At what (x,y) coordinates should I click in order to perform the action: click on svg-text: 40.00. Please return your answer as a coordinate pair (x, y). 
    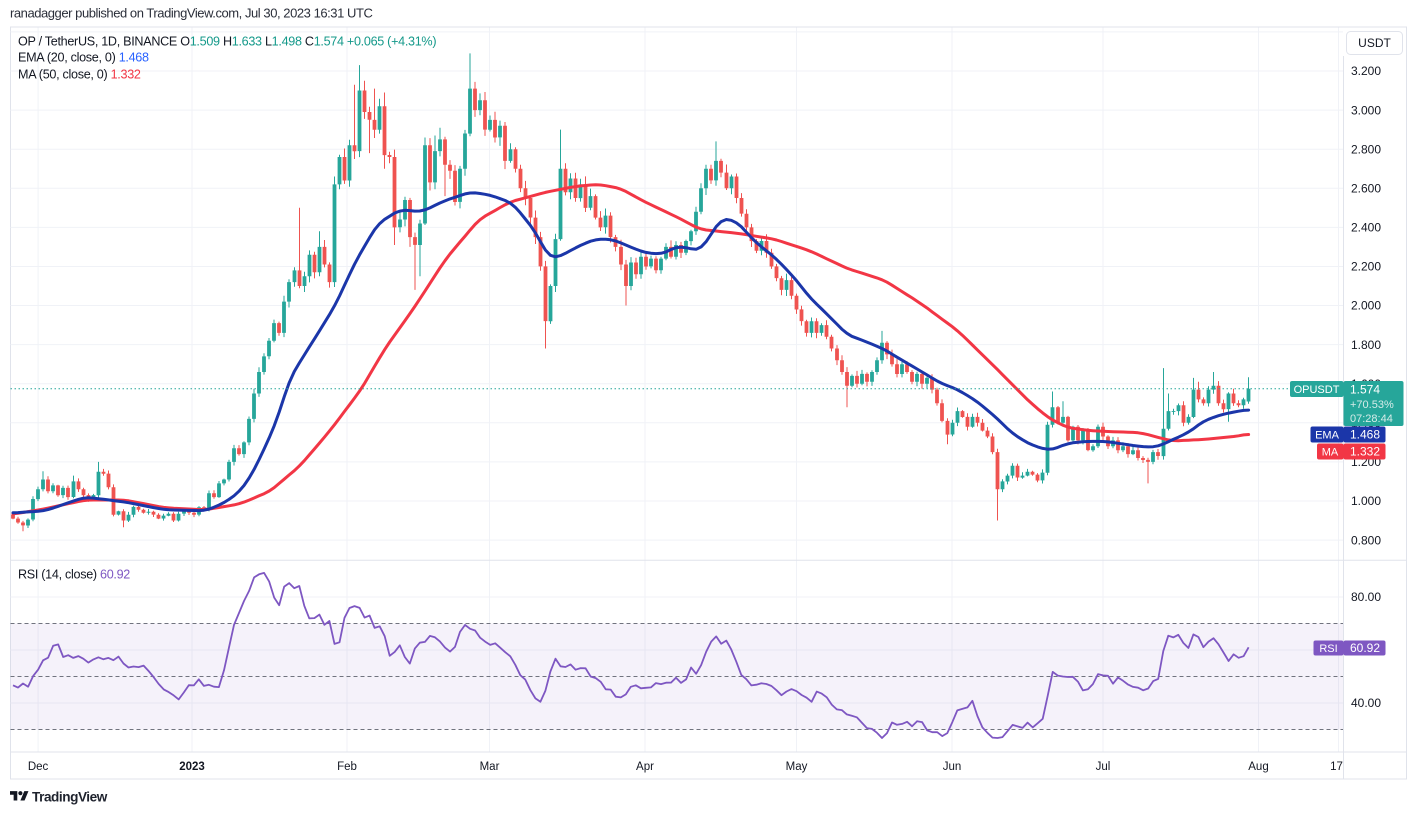
    Looking at the image, I should click on (1366, 703).